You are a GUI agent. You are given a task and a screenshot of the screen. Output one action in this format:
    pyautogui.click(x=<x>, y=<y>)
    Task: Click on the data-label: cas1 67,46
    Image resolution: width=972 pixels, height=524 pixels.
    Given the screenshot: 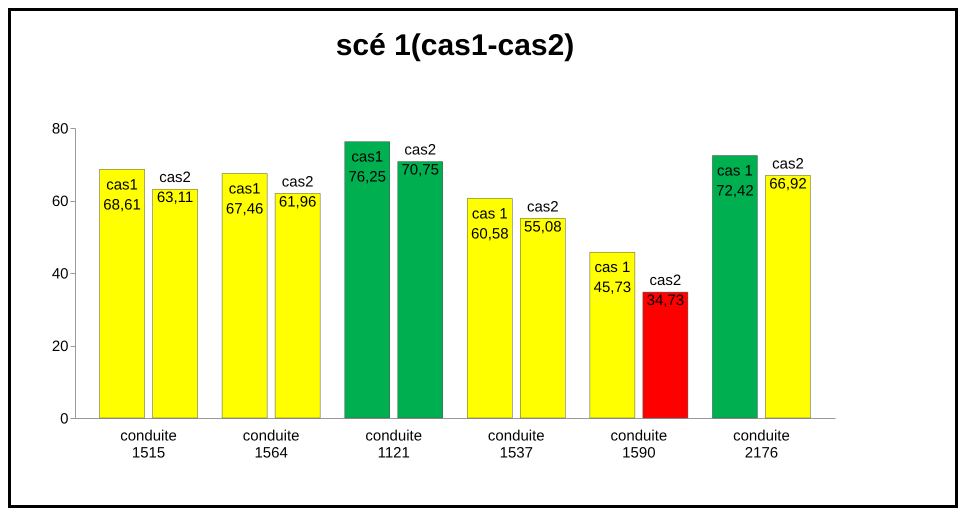 What is the action you would take?
    pyautogui.click(x=245, y=199)
    